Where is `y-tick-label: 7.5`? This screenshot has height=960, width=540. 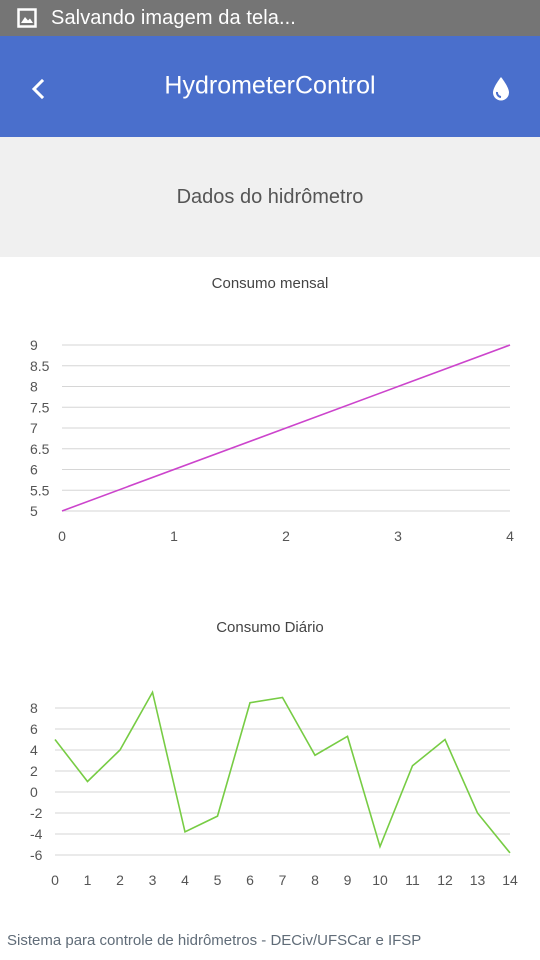 y-tick-label: 7.5 is located at coordinates (40, 407).